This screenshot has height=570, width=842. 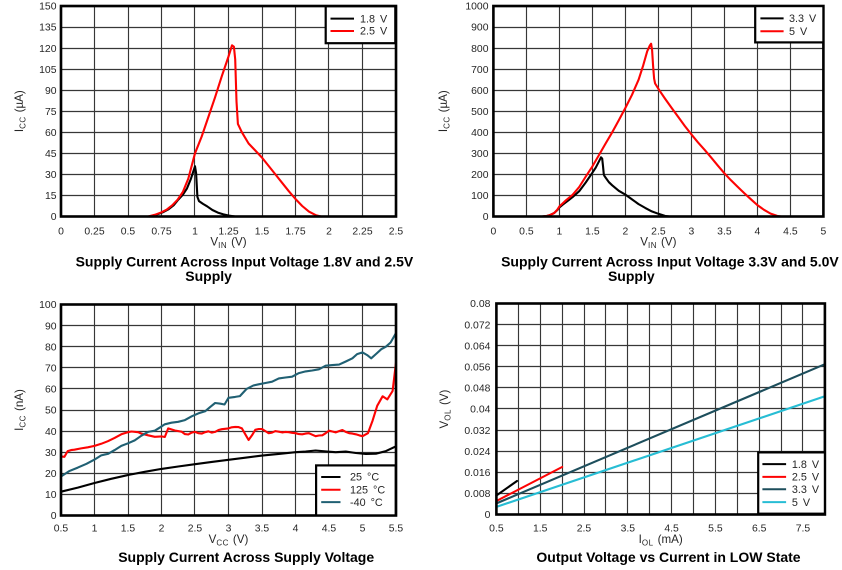 What do you see at coordinates (362, 232) in the screenshot?
I see `svg-text: 2.25` at bounding box center [362, 232].